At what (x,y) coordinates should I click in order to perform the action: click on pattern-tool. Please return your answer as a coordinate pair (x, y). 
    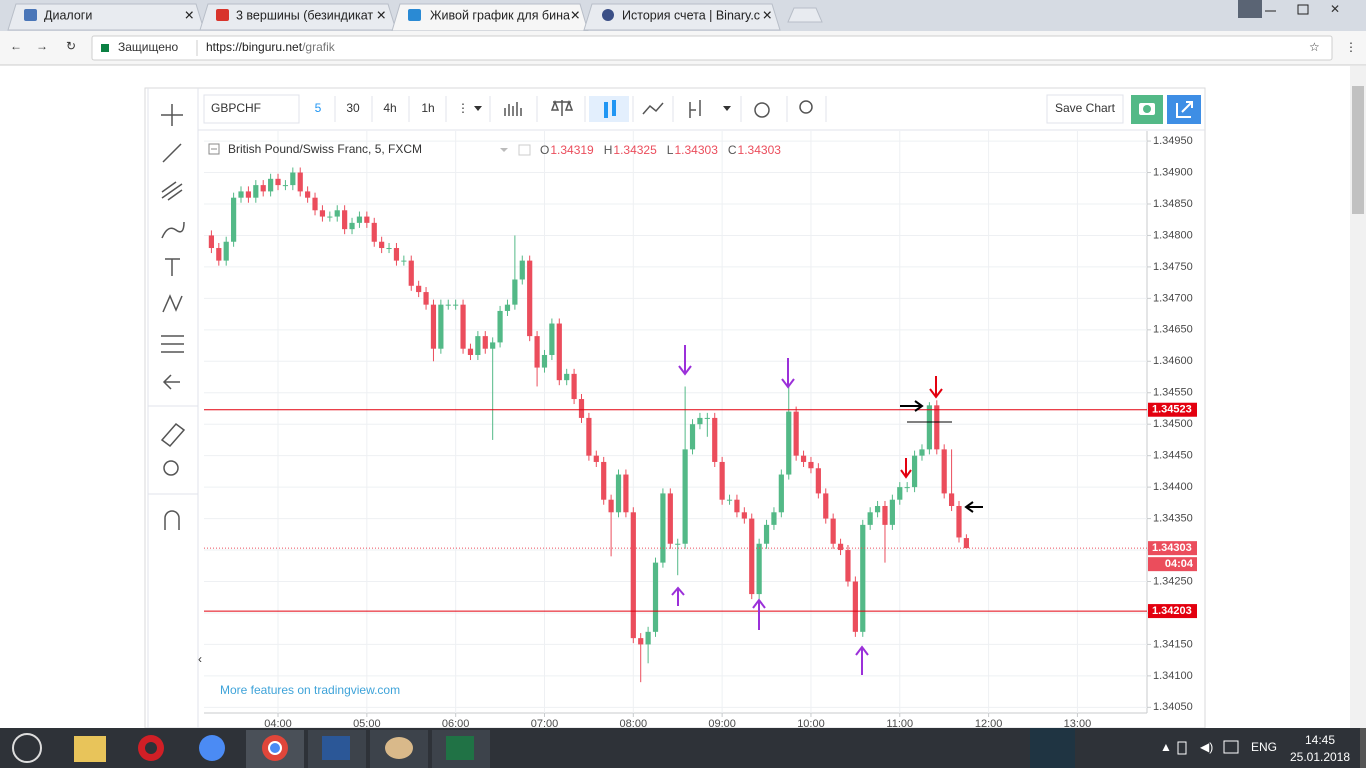
    Looking at the image, I should click on (172, 303).